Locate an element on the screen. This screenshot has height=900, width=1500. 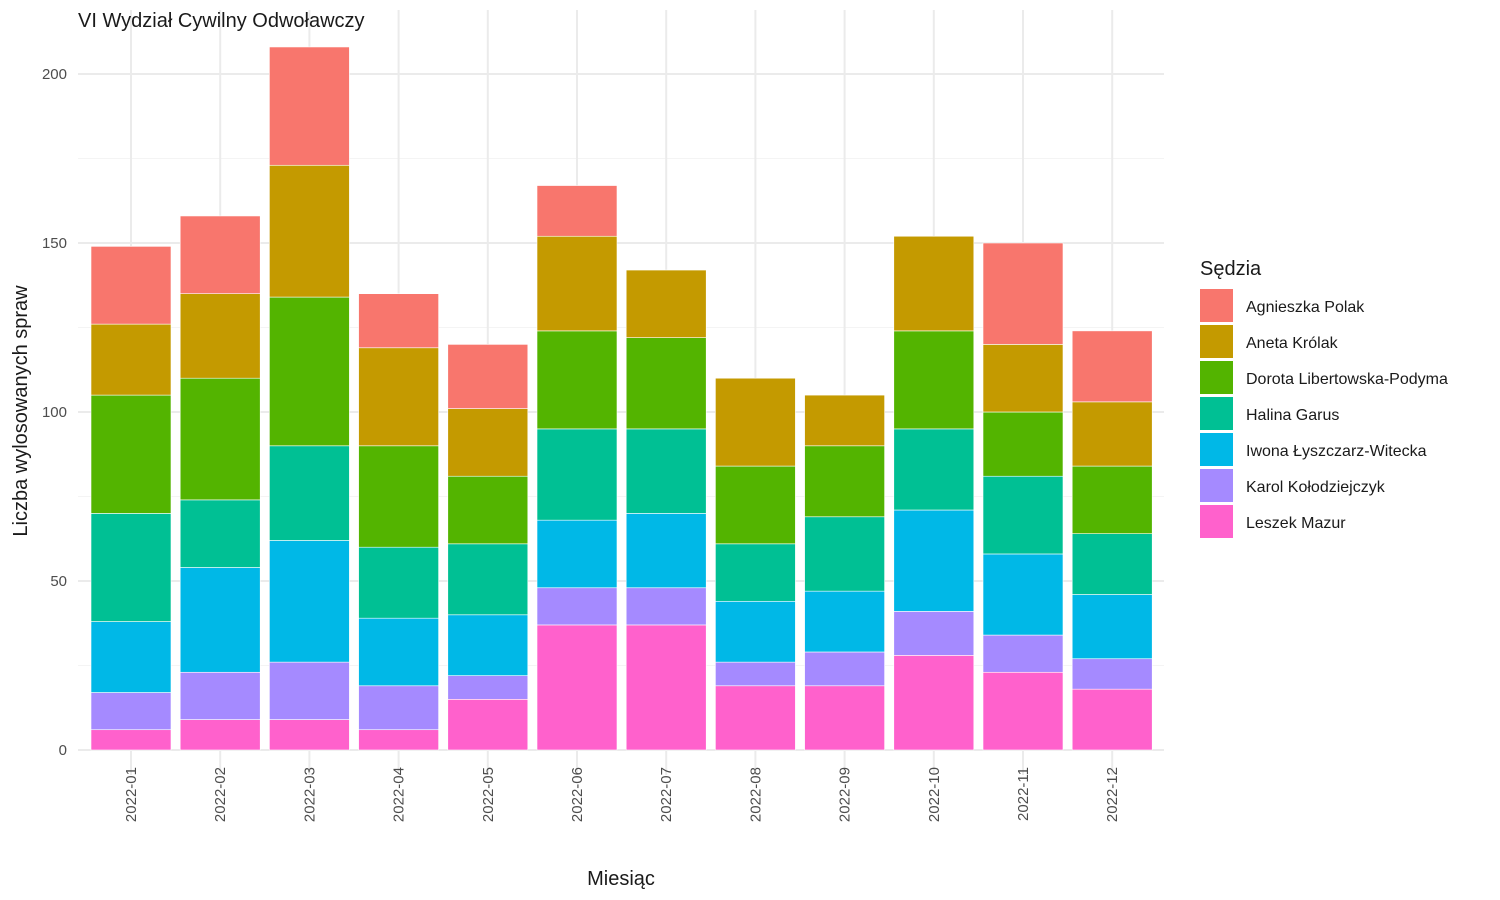
legend-label: Dorota Libertowska-Podyma is located at coordinates (1347, 379).